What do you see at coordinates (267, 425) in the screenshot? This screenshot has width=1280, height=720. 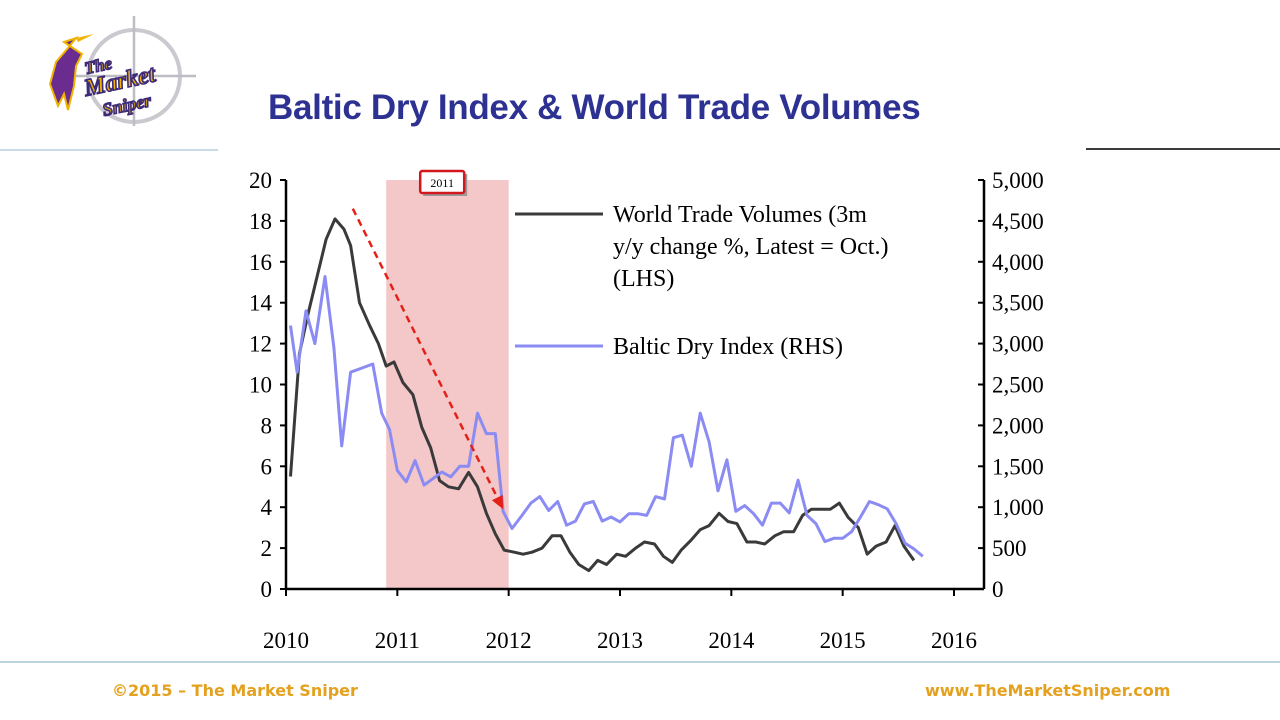 I see `y-left-tick-label: 8` at bounding box center [267, 425].